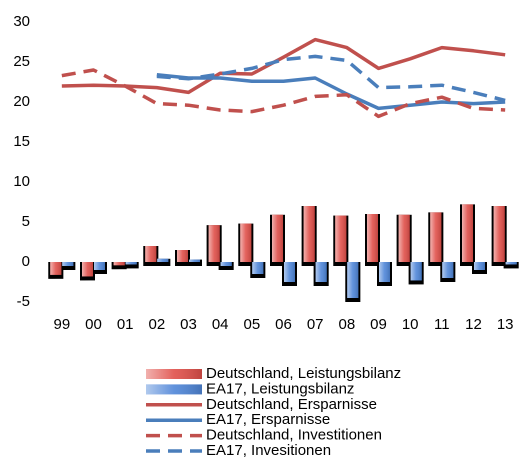 The image size is (521, 458). I want to click on legend-label: EA17, Leistungsbilanz, so click(280, 388).